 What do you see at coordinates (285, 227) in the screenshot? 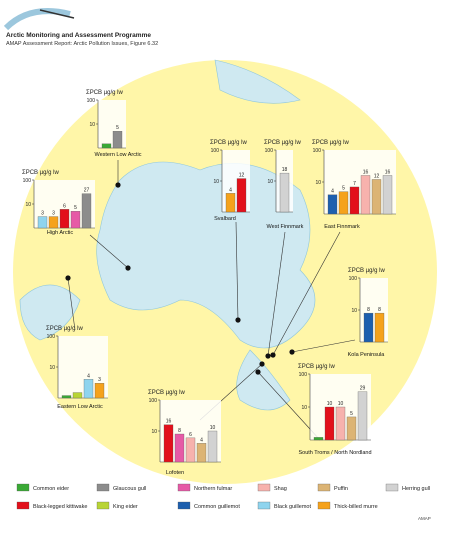
I see `inset-title: West Finnmark` at bounding box center [285, 227].